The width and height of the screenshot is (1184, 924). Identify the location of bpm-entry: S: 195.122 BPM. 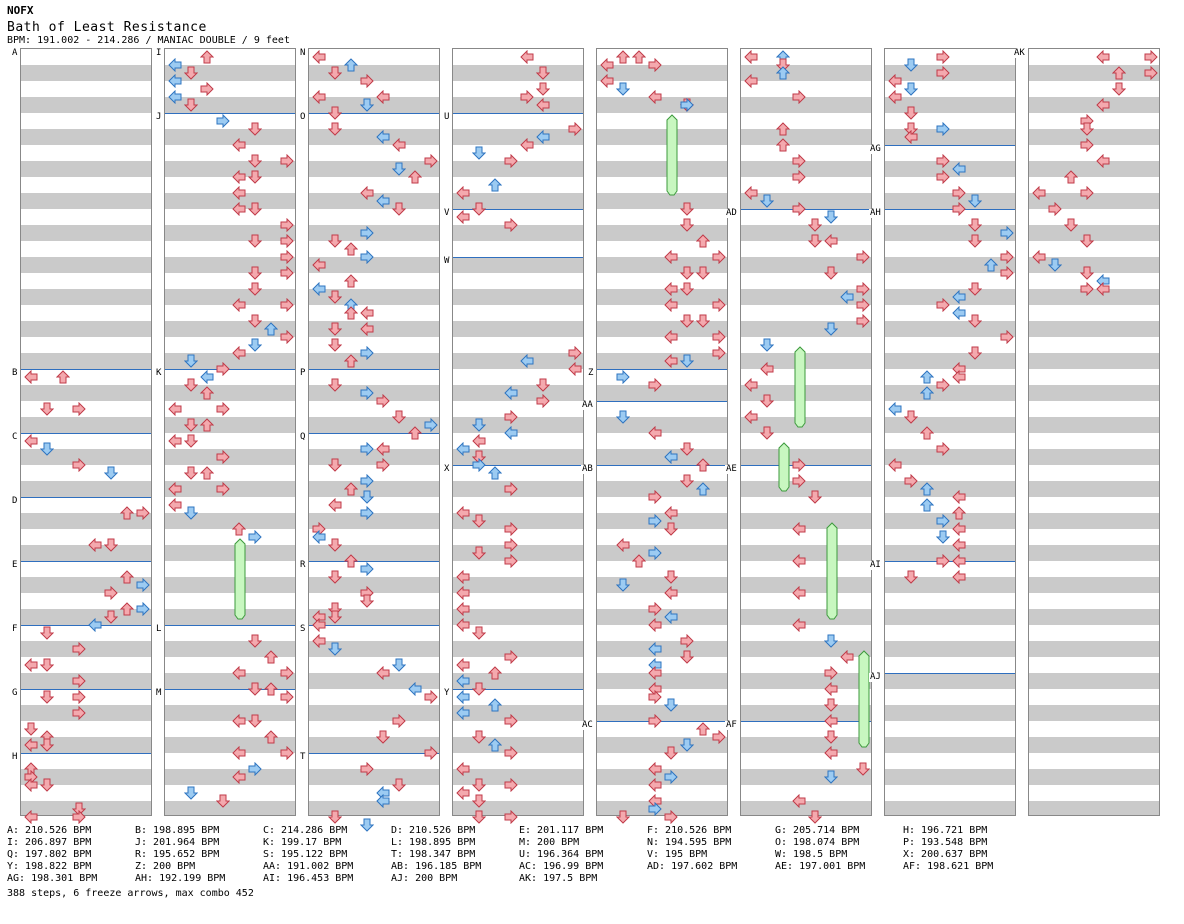
(305, 854).